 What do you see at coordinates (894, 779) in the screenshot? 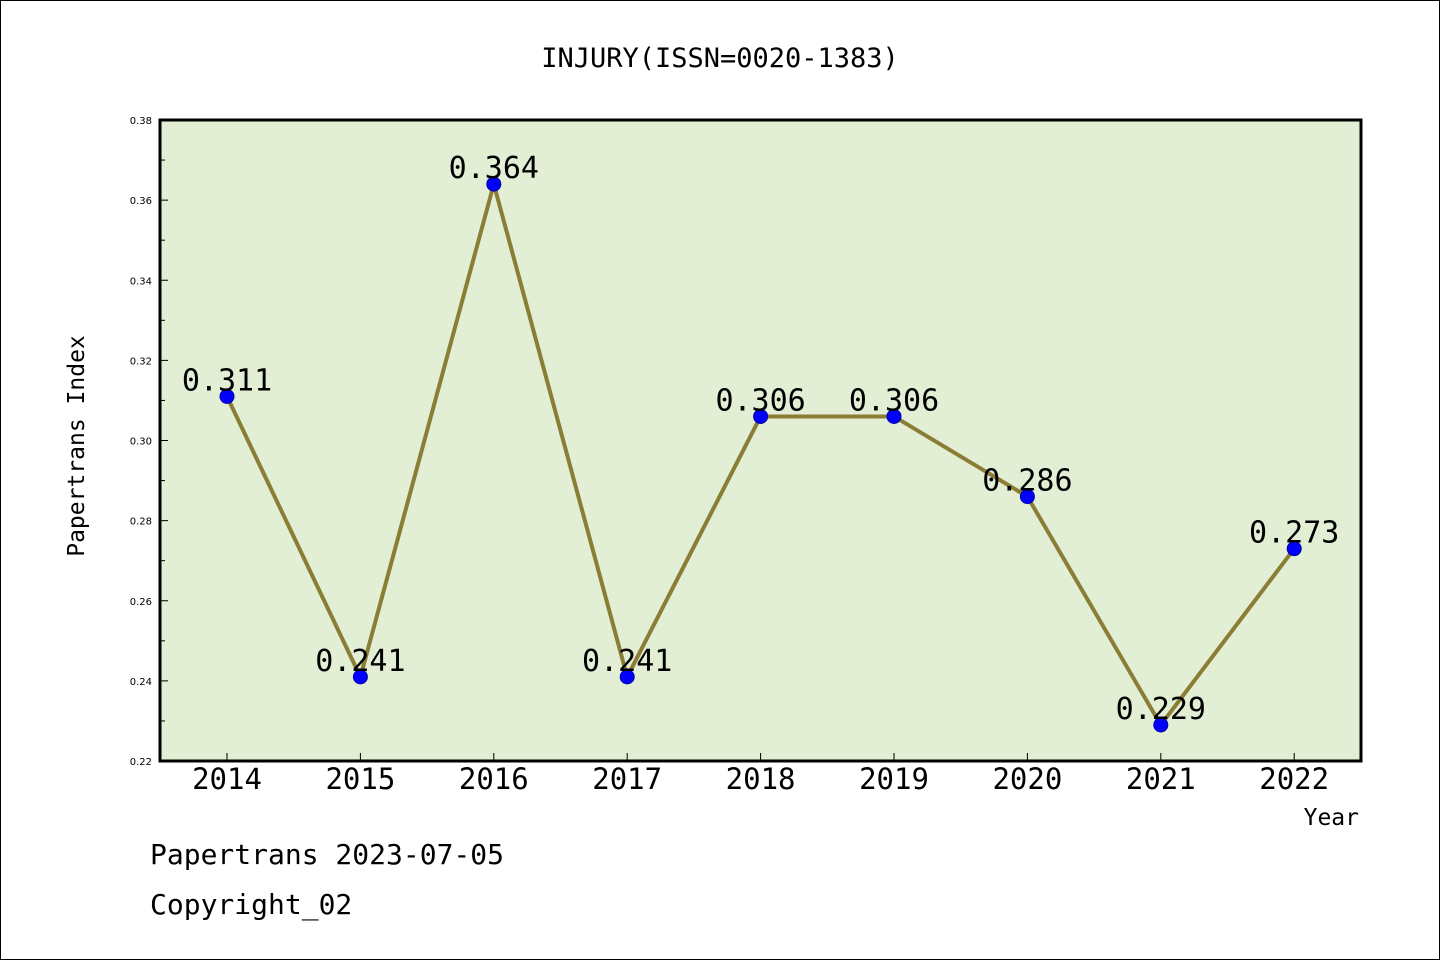
I see `x-tick-label: 2019` at bounding box center [894, 779].